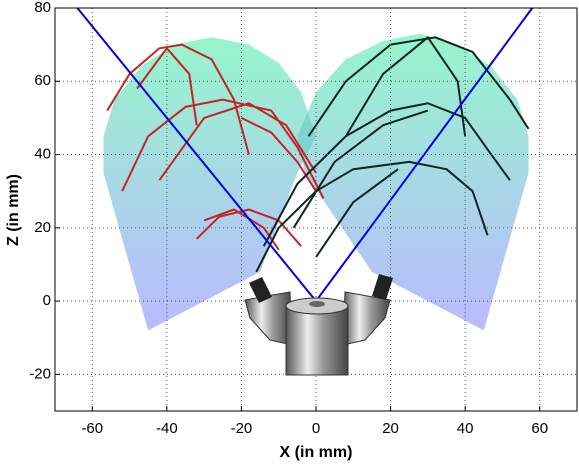 The height and width of the screenshot is (469, 579). I want to click on y-tick-label: 80, so click(42, 8).